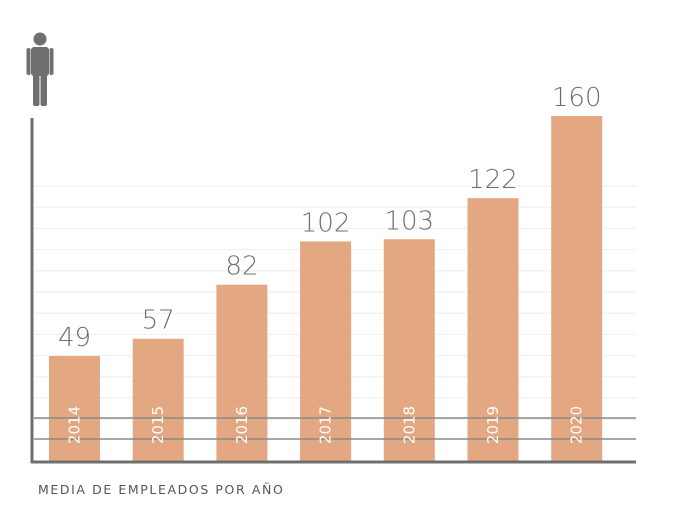 The image size is (675, 506). Describe the element at coordinates (577, 425) in the screenshot. I see `year-label: 2020` at that location.